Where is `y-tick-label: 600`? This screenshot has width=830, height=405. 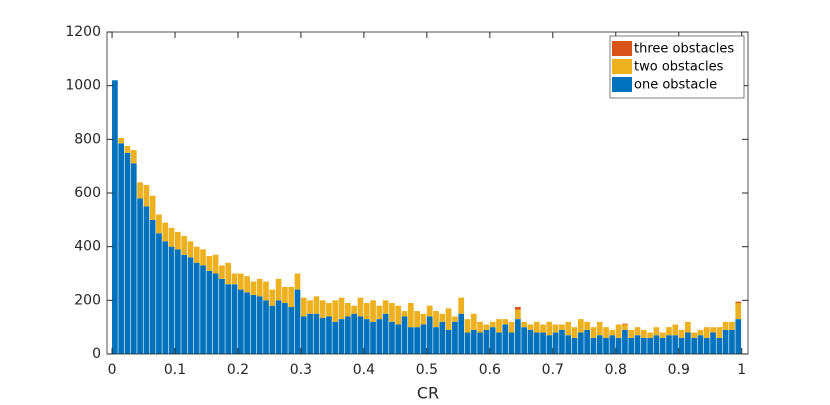
y-tick-label: 600 is located at coordinates (87, 193).